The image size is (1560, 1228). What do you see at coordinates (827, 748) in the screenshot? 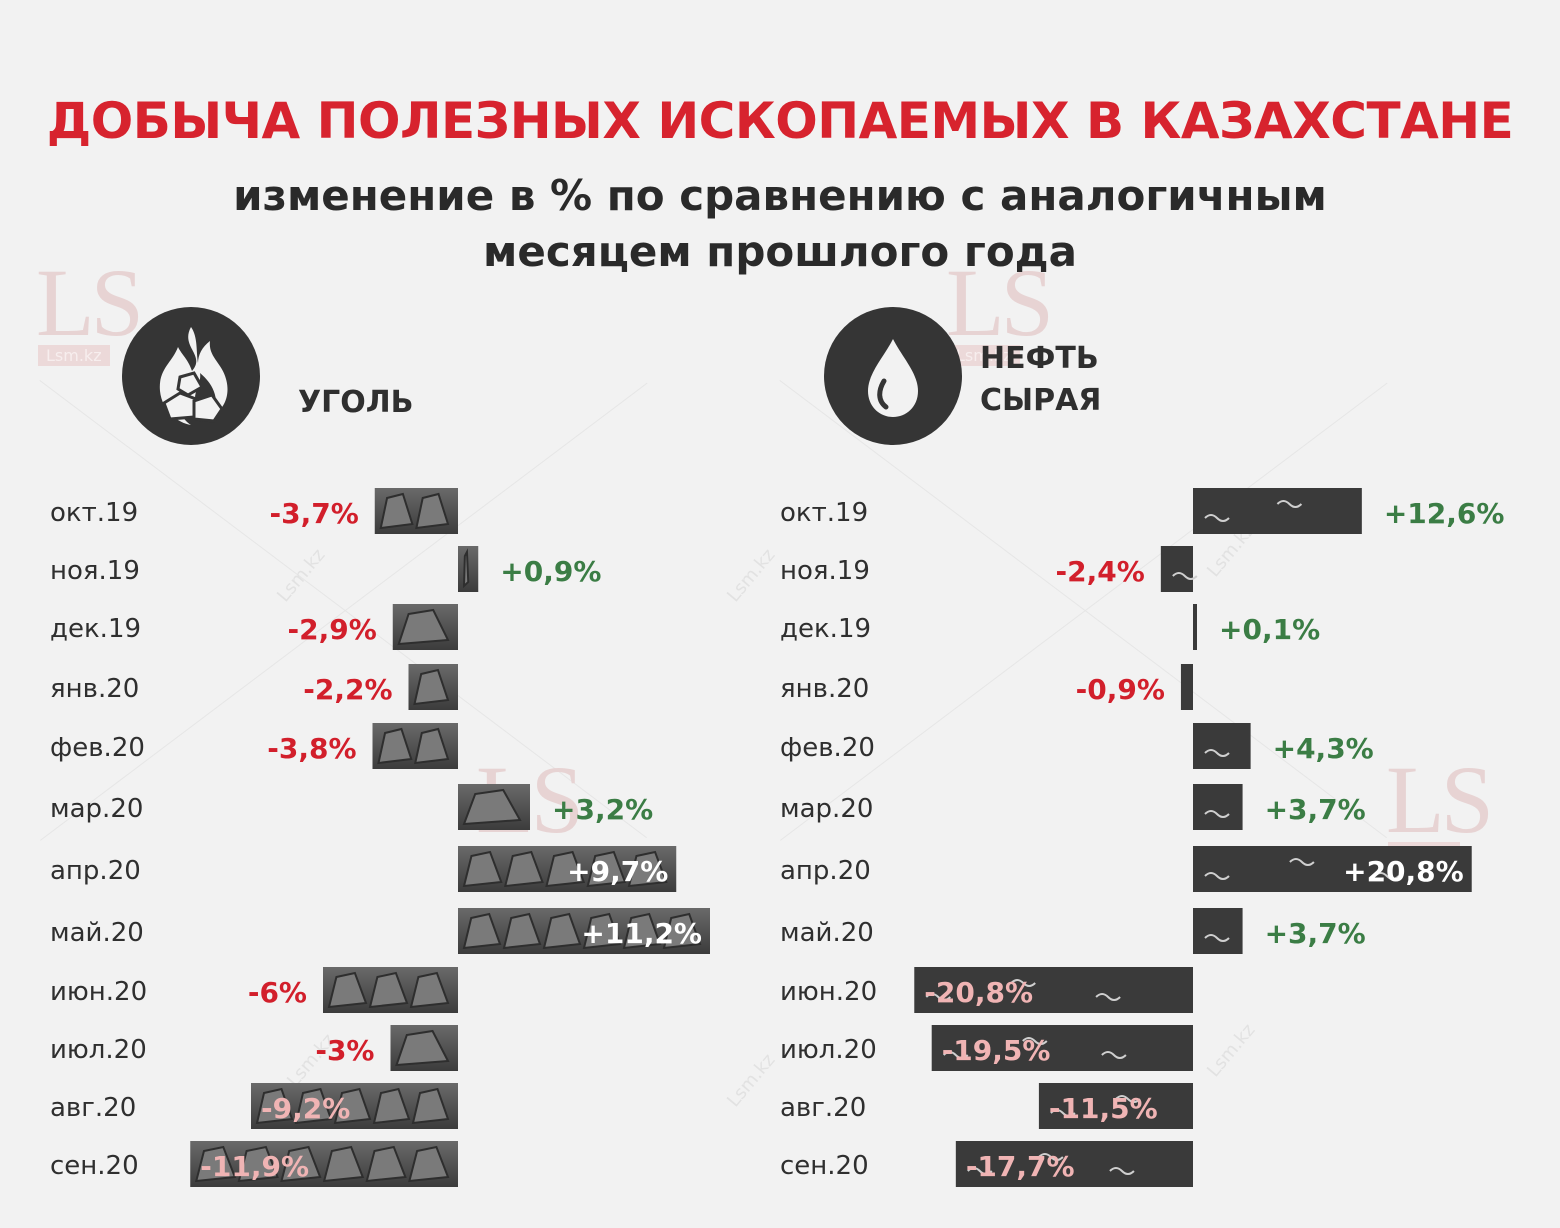
I see `oil-category-label: фев.20` at bounding box center [827, 748].